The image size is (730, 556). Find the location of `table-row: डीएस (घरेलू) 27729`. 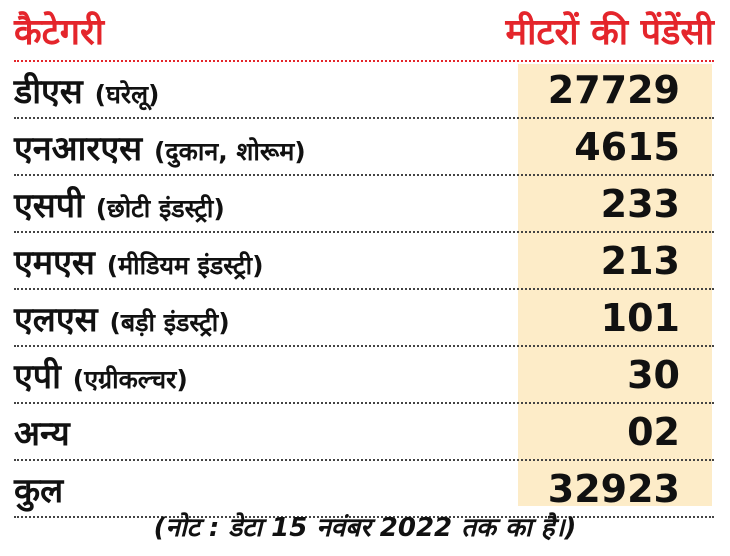

table-row: डीएस (घरेलू) 27729 is located at coordinates (364, 90).